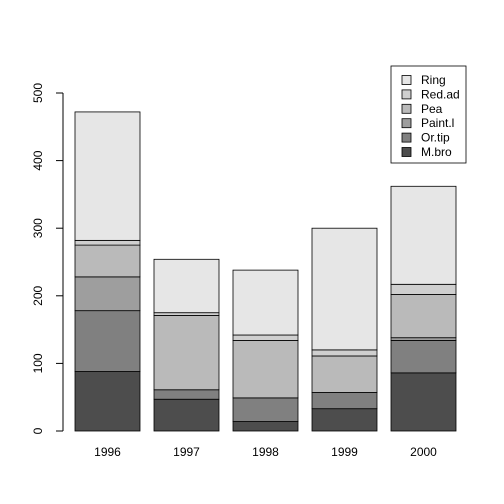  What do you see at coordinates (186, 314) in the screenshot?
I see `bar-segment-red-ad-1997` at bounding box center [186, 314].